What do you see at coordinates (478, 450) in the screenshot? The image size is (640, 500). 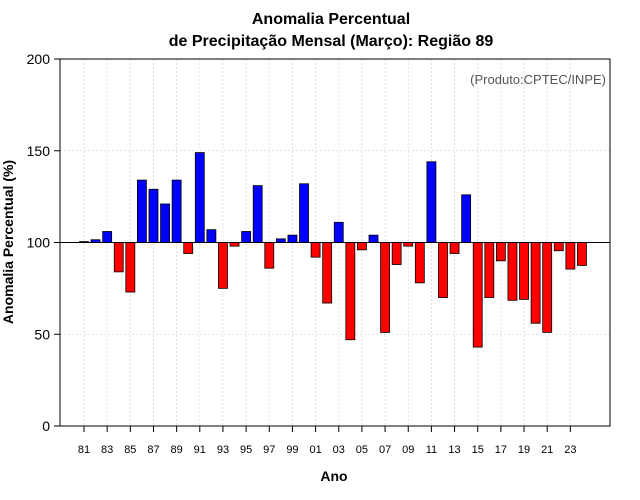 I see `x-tick-label: 15` at bounding box center [478, 450].